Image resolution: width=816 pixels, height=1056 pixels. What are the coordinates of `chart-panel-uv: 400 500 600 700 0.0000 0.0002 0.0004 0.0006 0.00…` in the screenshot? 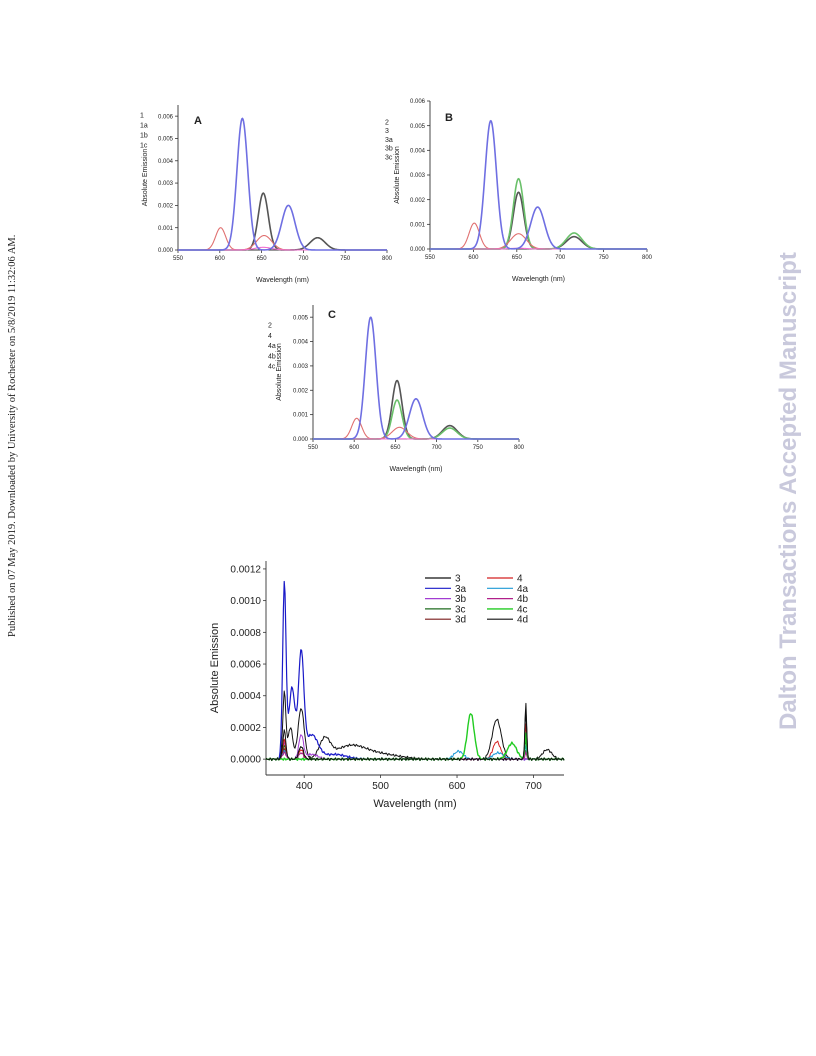 It's located at (387, 685).